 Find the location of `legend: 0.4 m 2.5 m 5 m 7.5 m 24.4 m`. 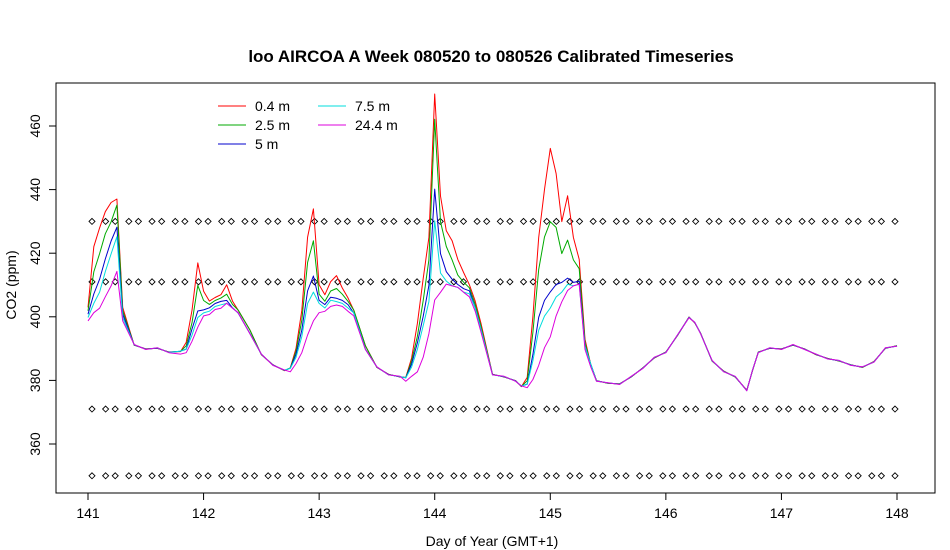

legend: 0.4 m 2.5 m 5 m 7.5 m 24.4 m is located at coordinates (308, 125).